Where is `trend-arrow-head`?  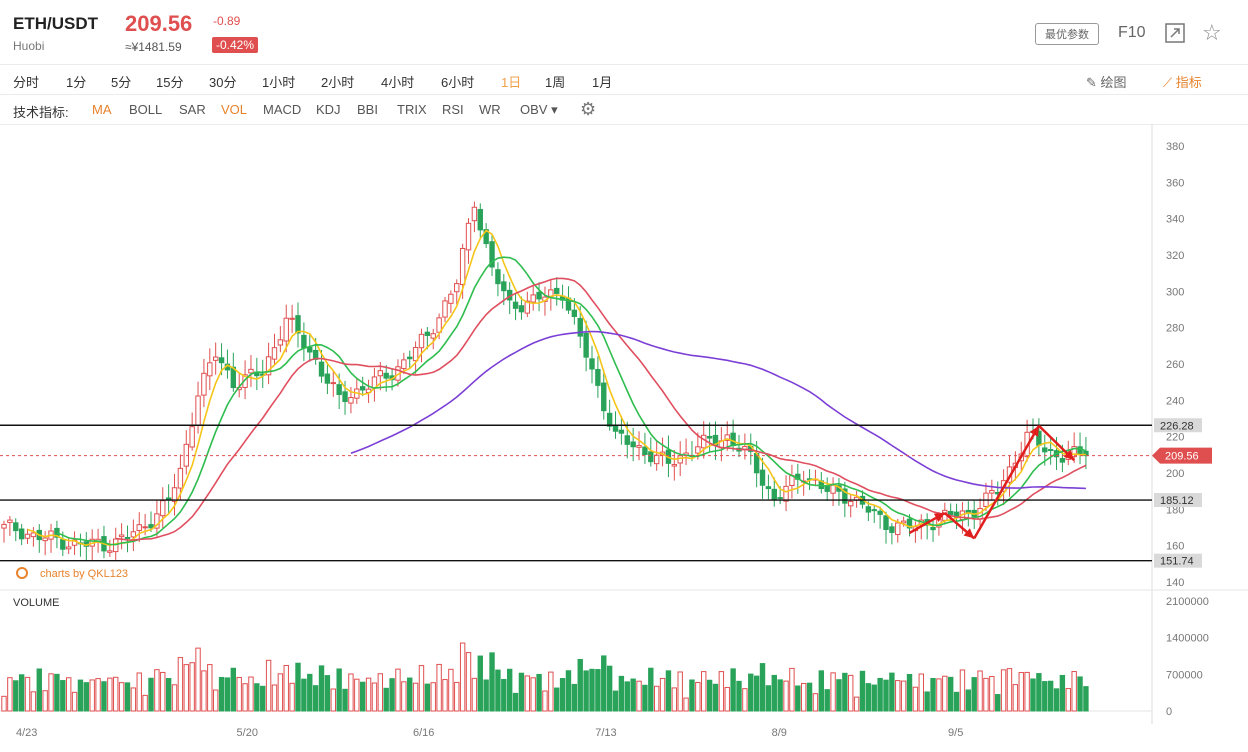 trend-arrow-head is located at coordinates (969, 533).